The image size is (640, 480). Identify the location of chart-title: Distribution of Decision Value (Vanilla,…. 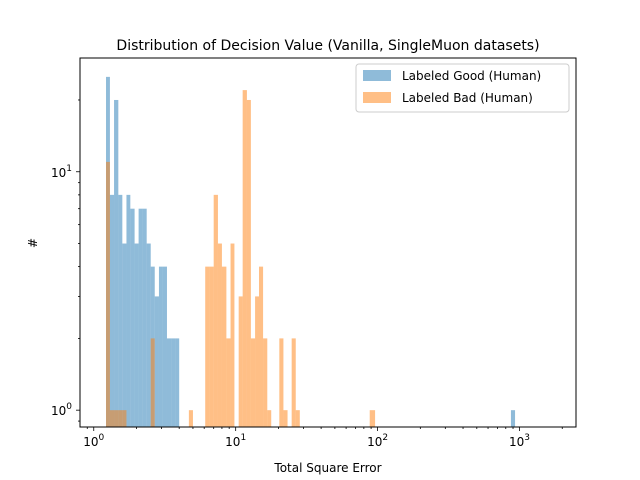
(327, 46).